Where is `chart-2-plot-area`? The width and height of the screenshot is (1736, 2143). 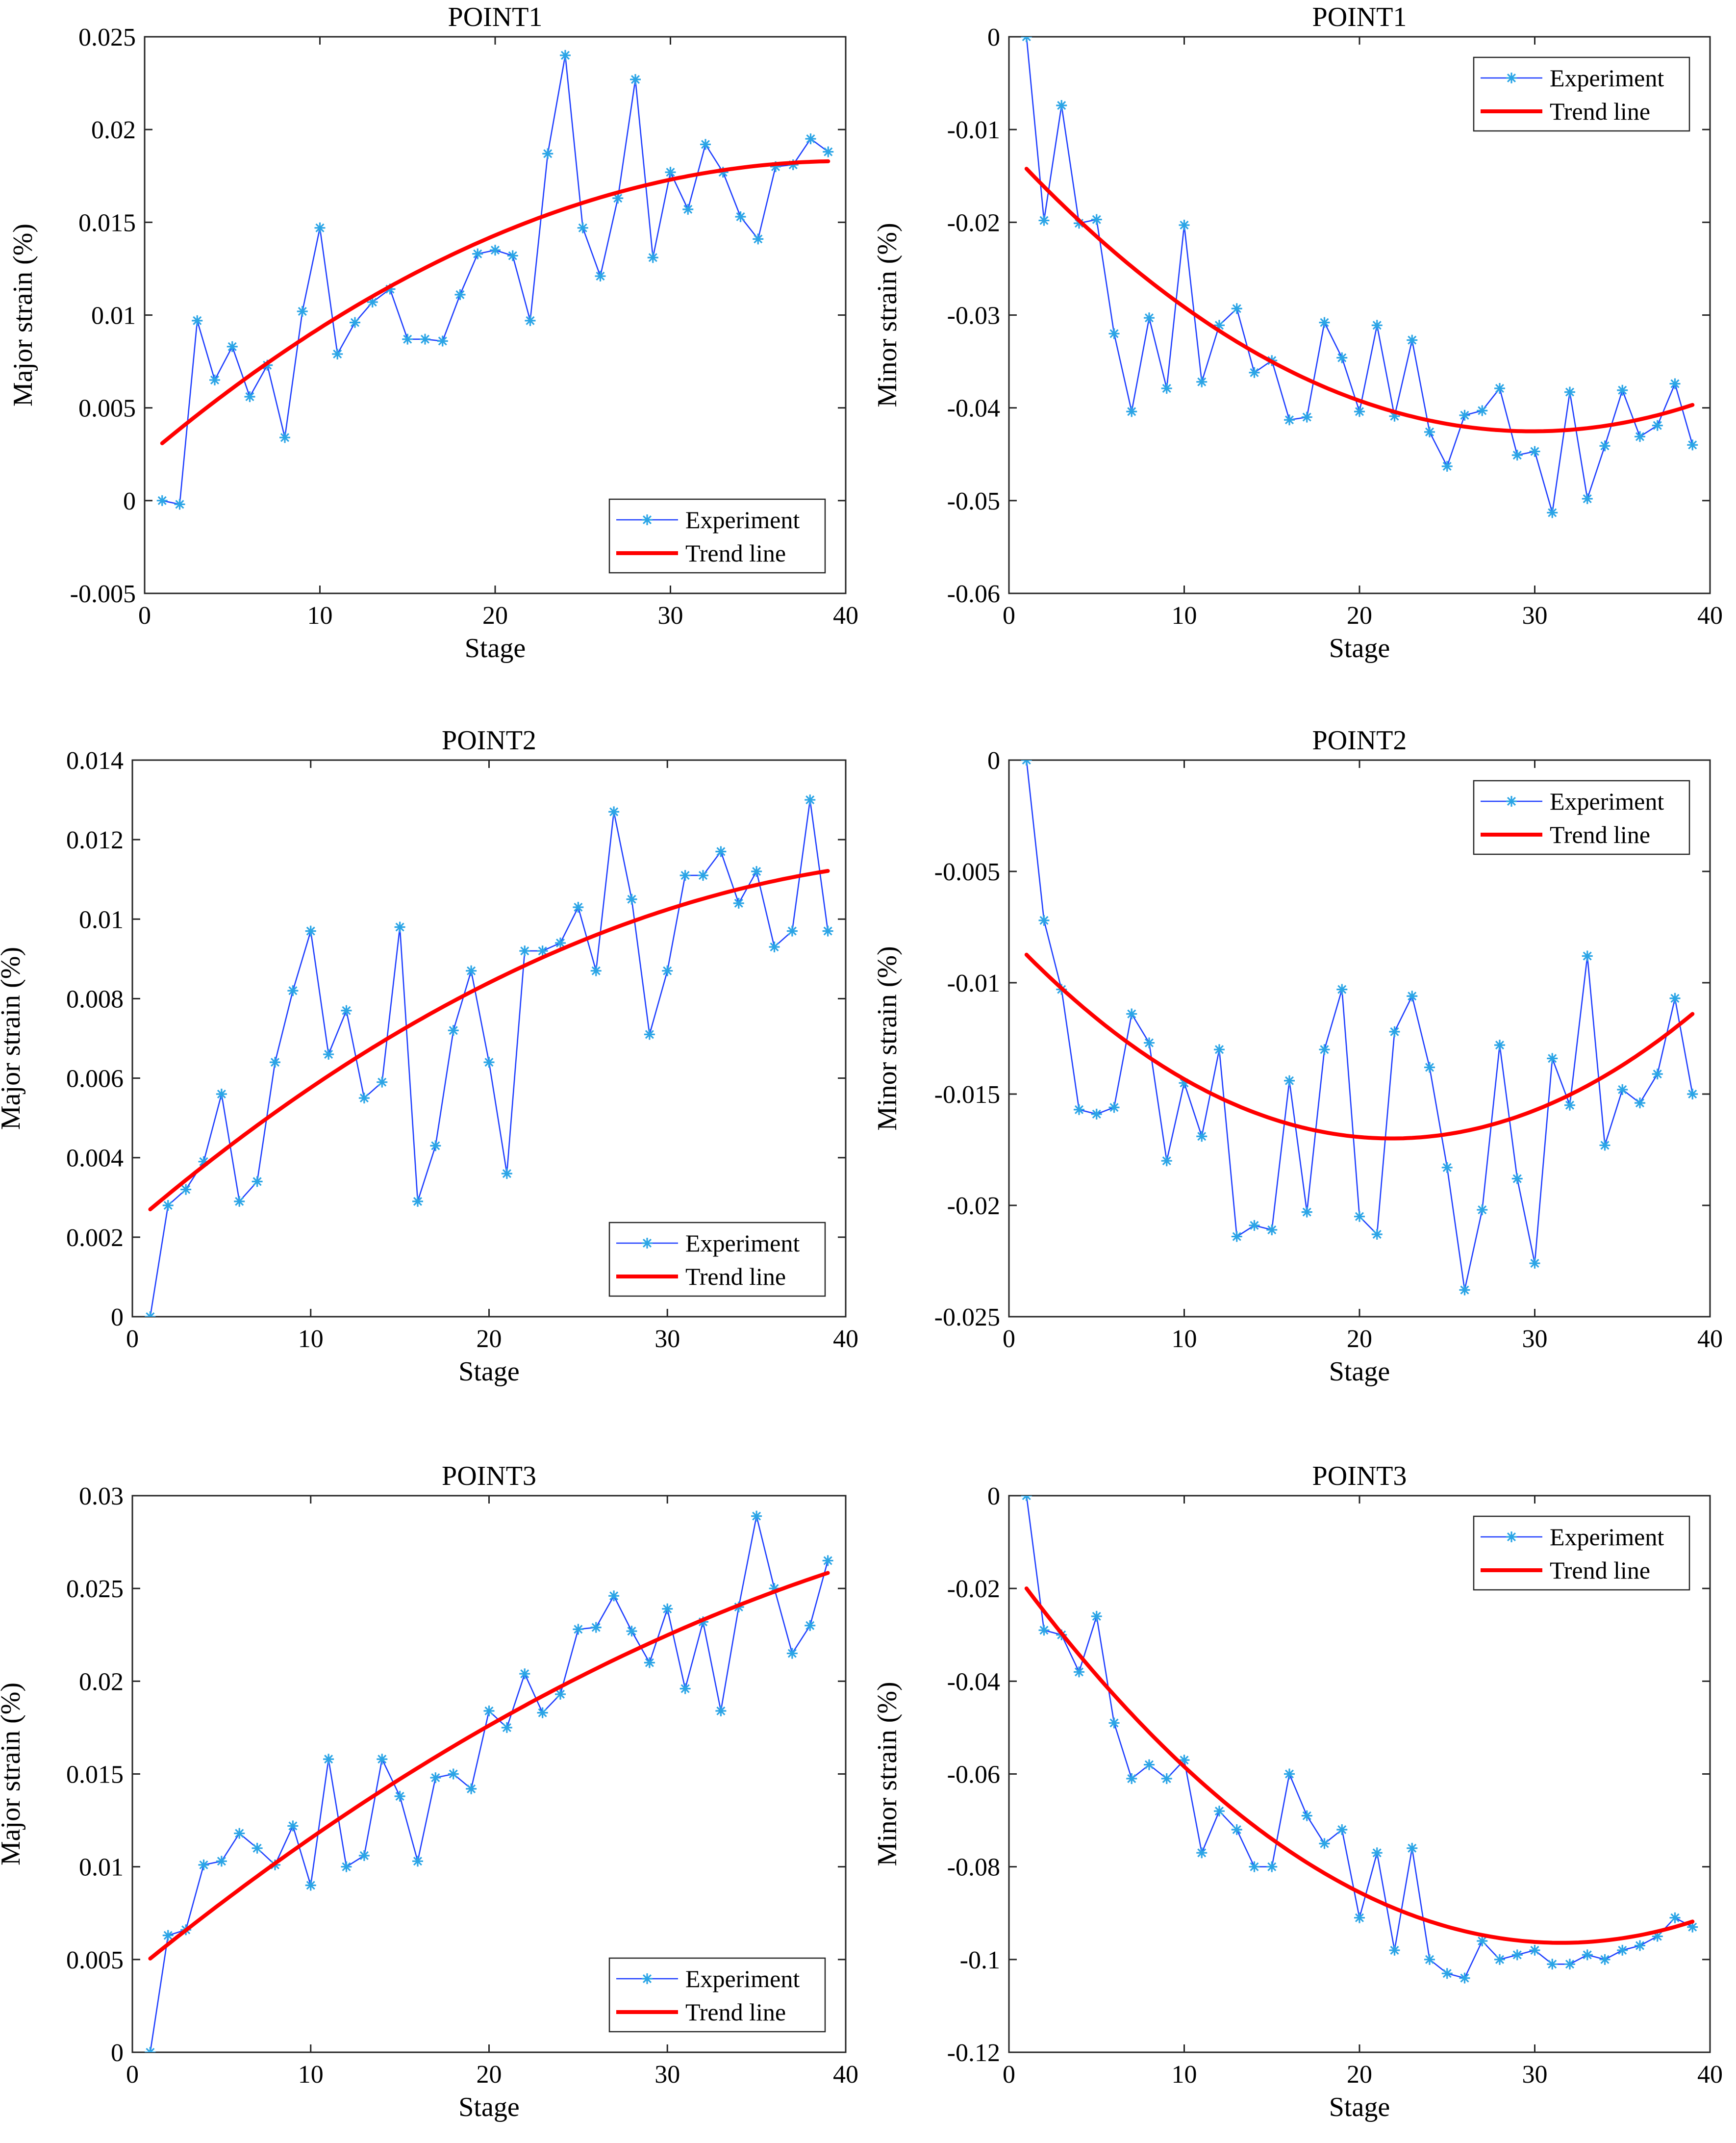
chart-2-plot-area is located at coordinates (1359, 277).